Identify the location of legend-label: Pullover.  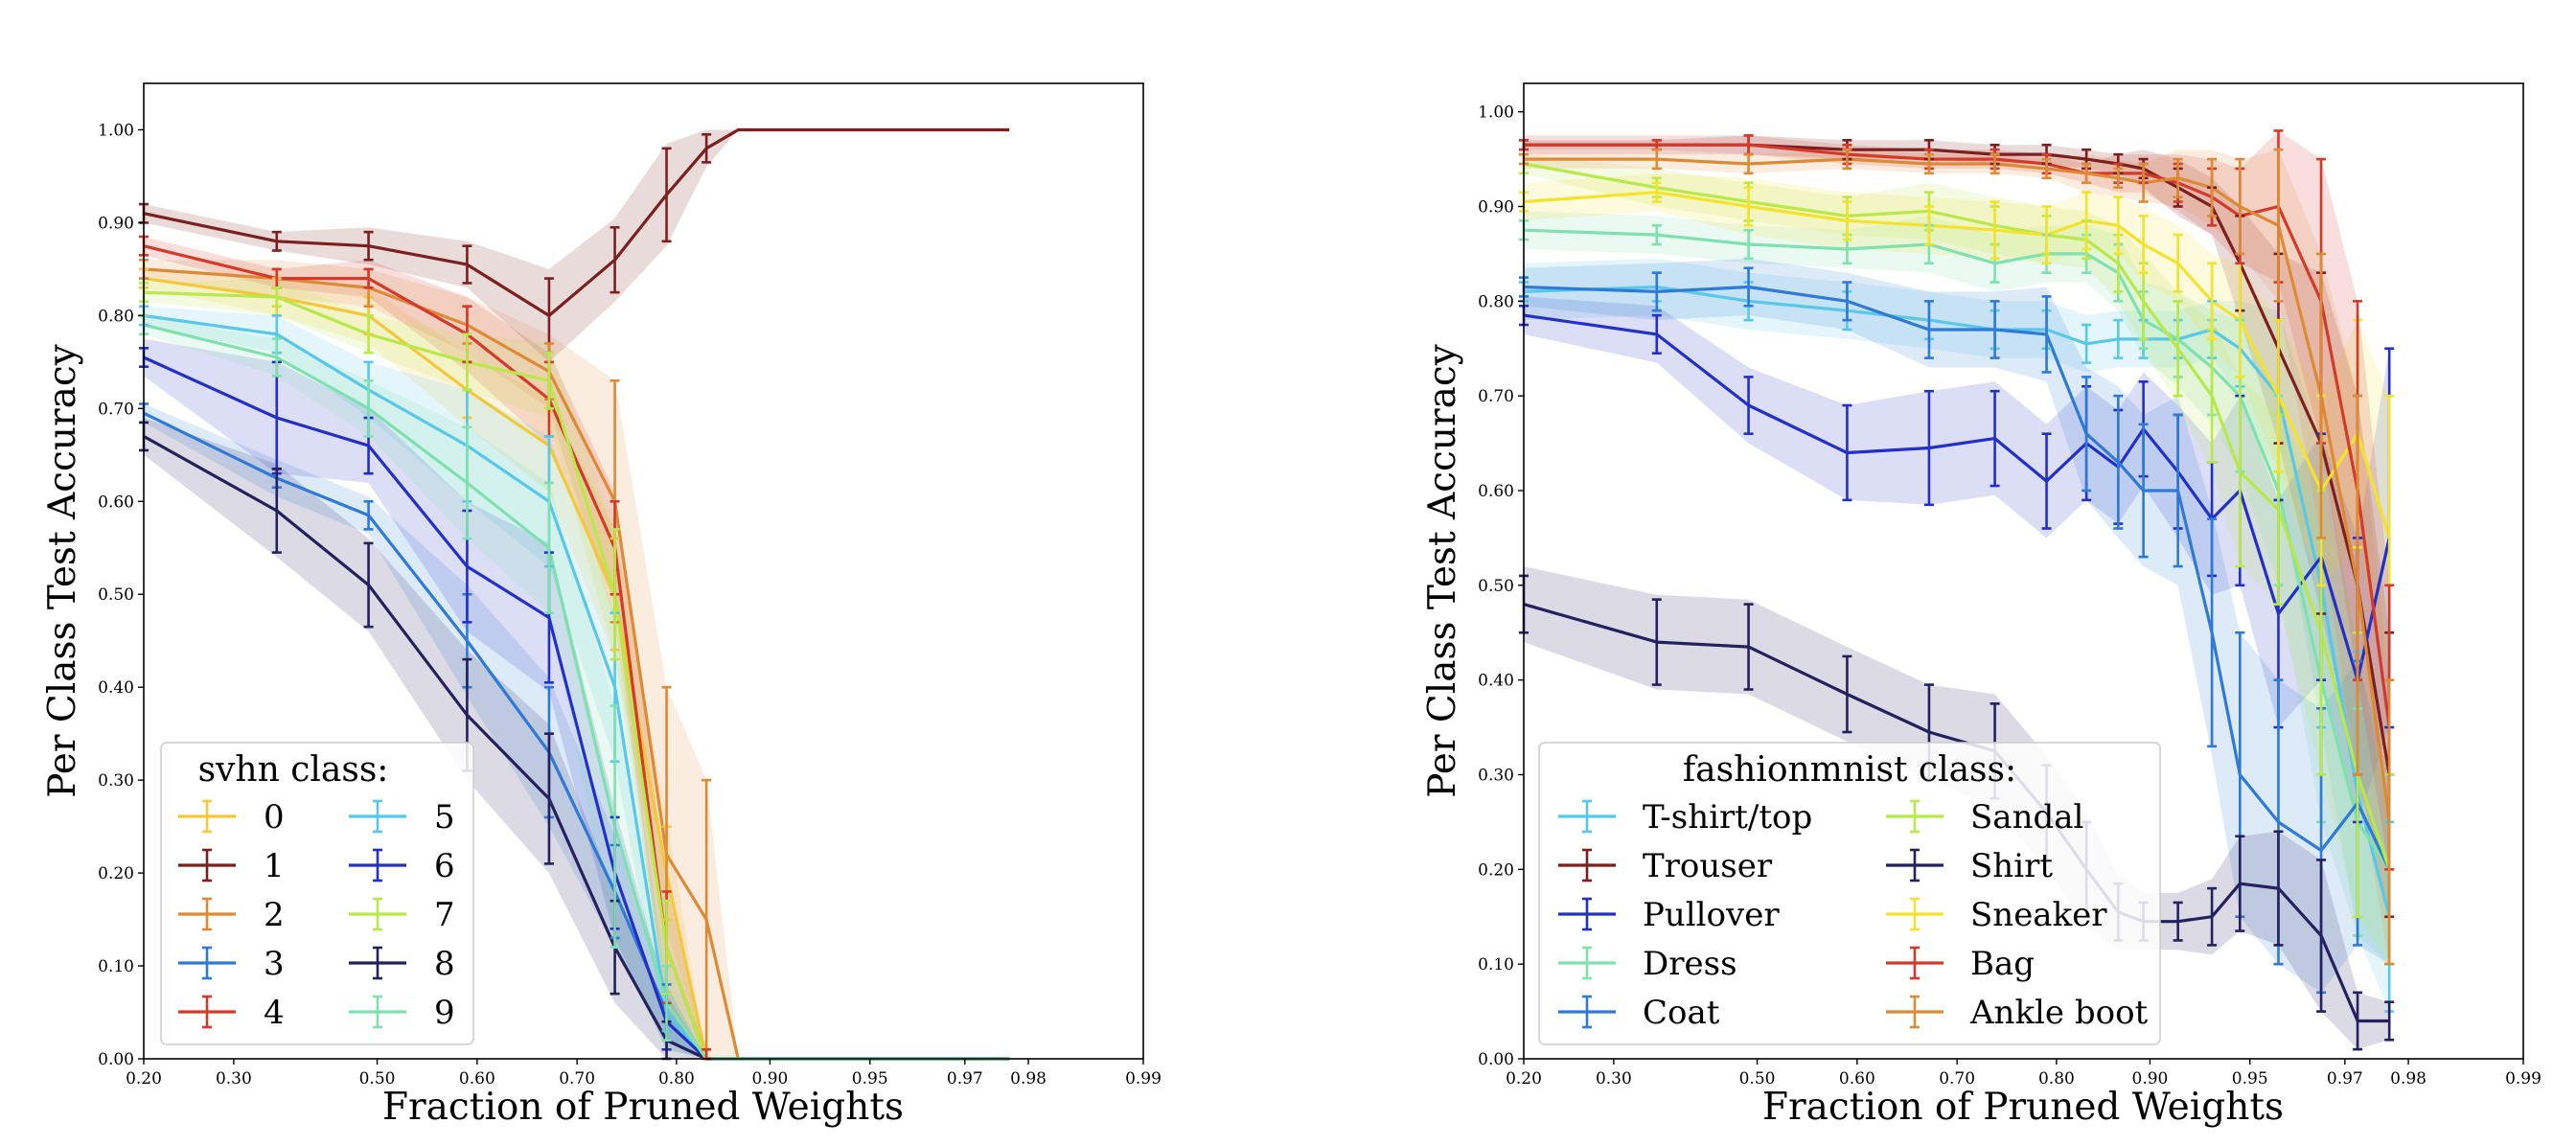
(1711, 915).